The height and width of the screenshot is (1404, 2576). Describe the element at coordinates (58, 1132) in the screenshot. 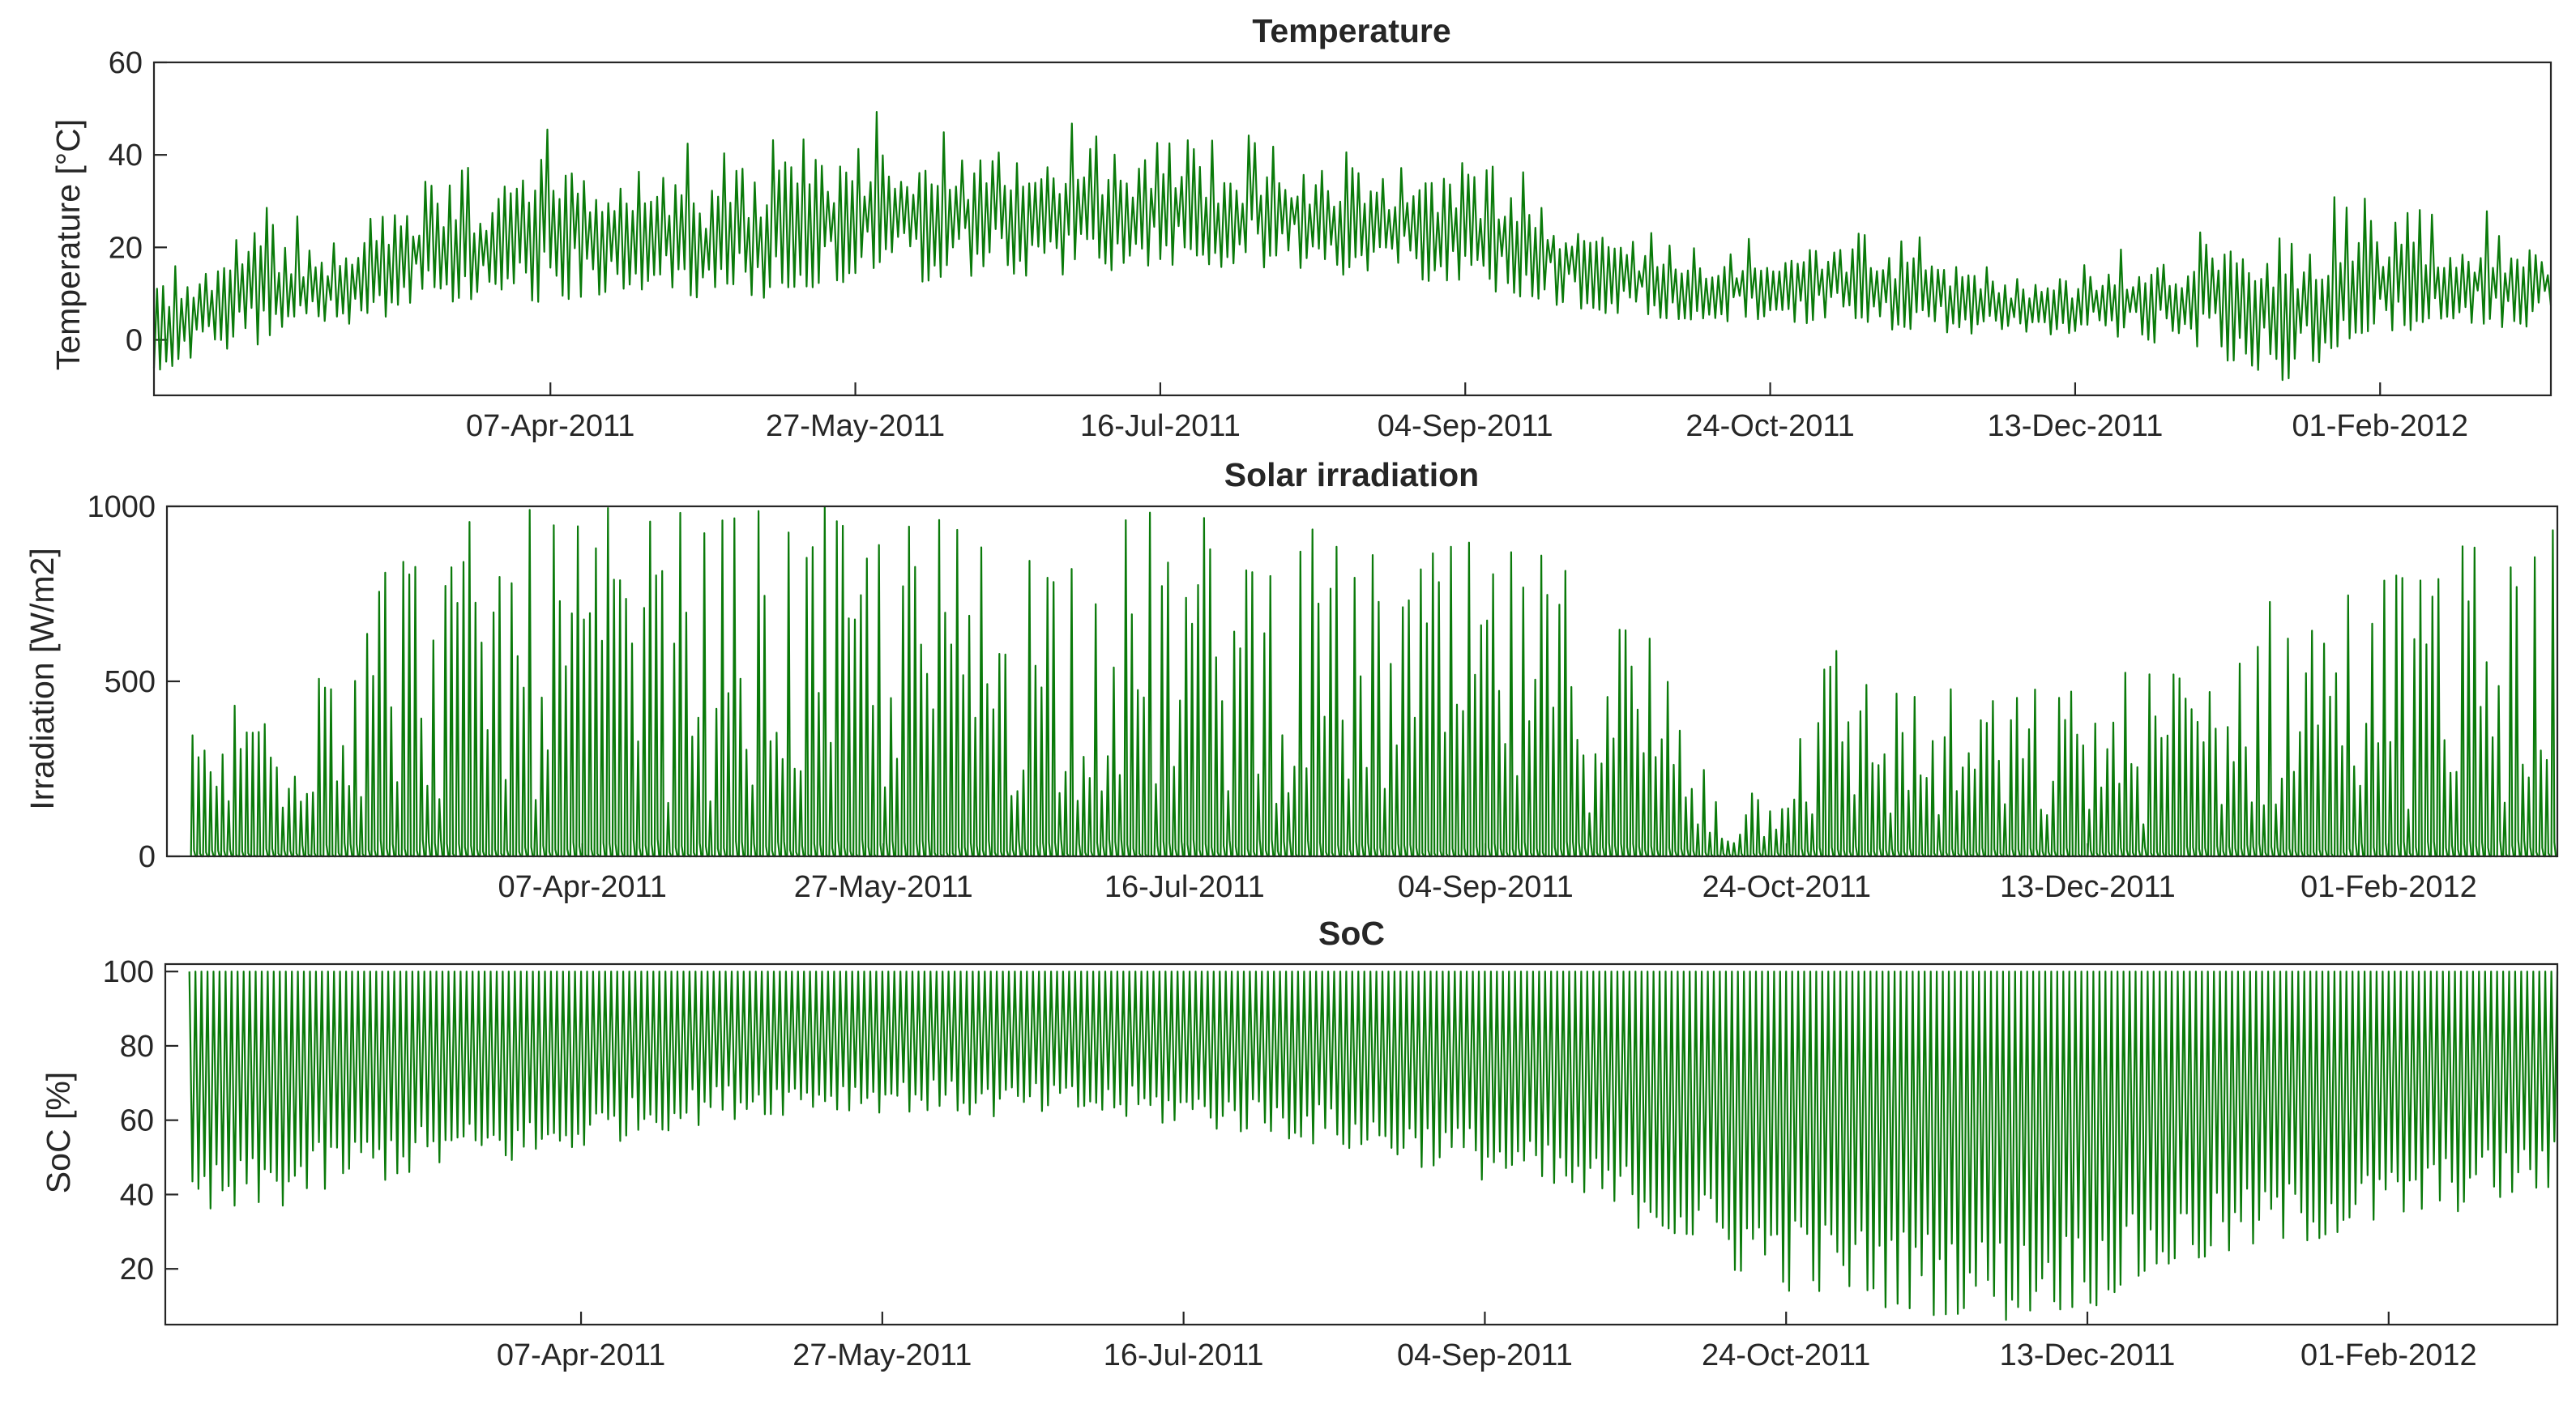

I see `y-axis-label: SoC [%]` at that location.